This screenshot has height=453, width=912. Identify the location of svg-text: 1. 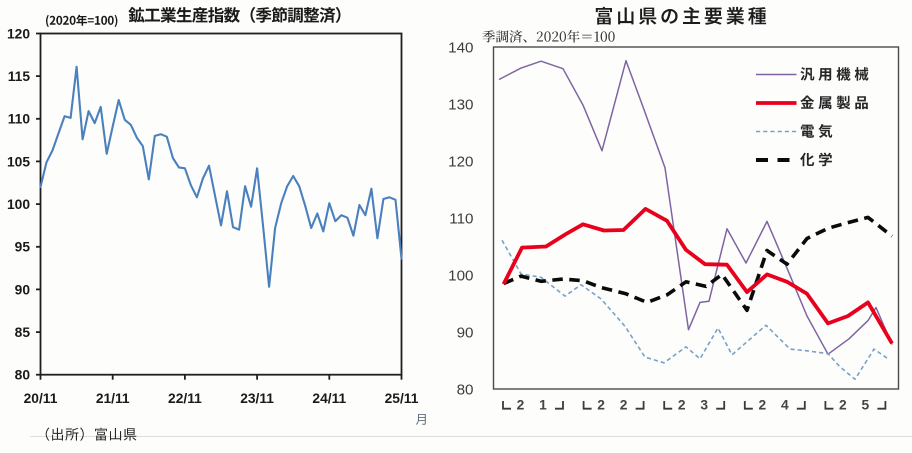
(543, 405).